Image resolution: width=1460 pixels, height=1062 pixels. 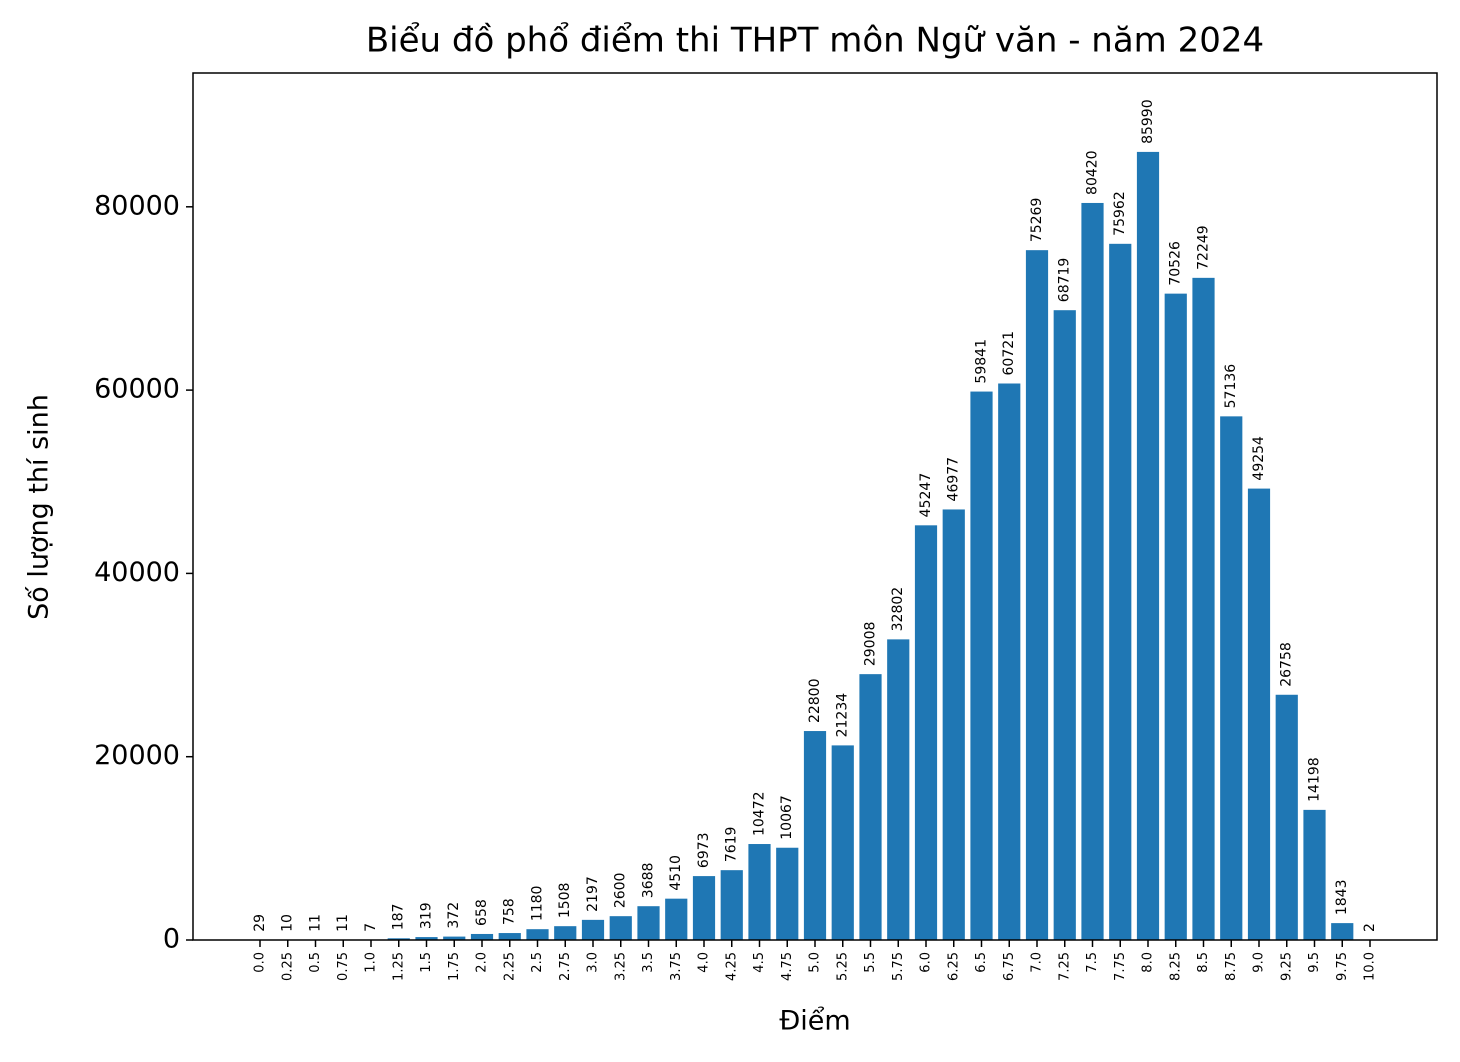 I want to click on x-tick-label: 9.0, so click(x=1259, y=962).